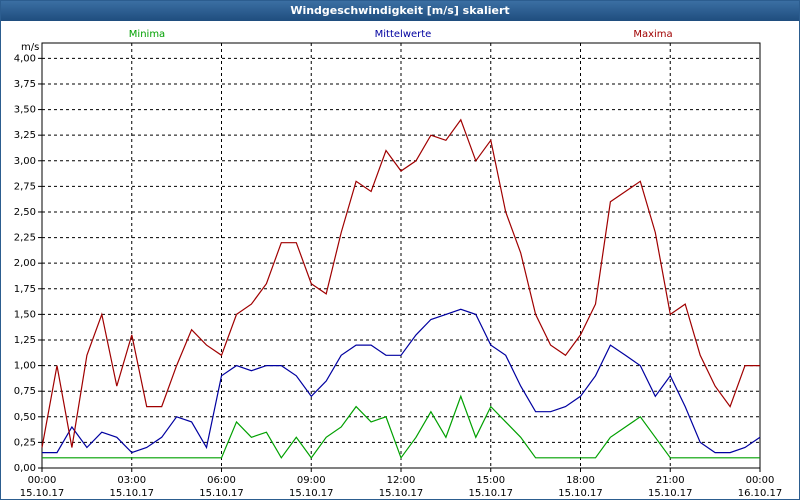  What do you see at coordinates (401, 427) in the screenshot?
I see `series-line-minima` at bounding box center [401, 427].